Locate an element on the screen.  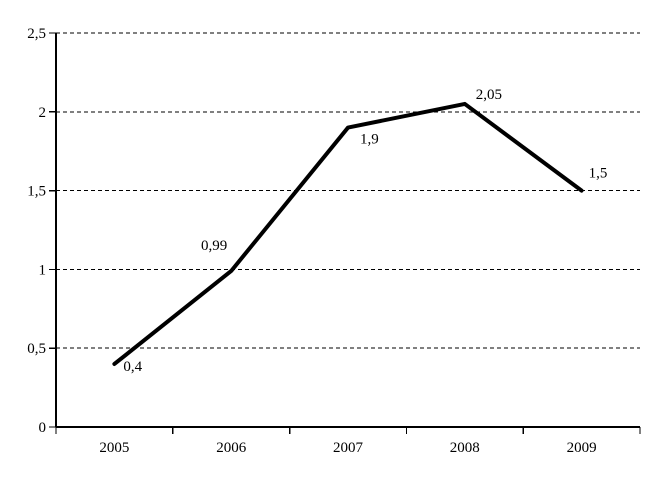
y-tick-label: 2 is located at coordinates (43, 113).